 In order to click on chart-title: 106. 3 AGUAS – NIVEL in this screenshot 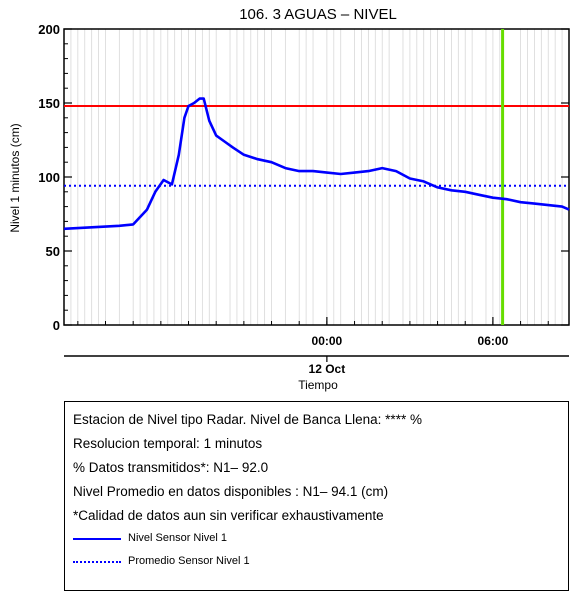, I will do `click(318, 14)`.